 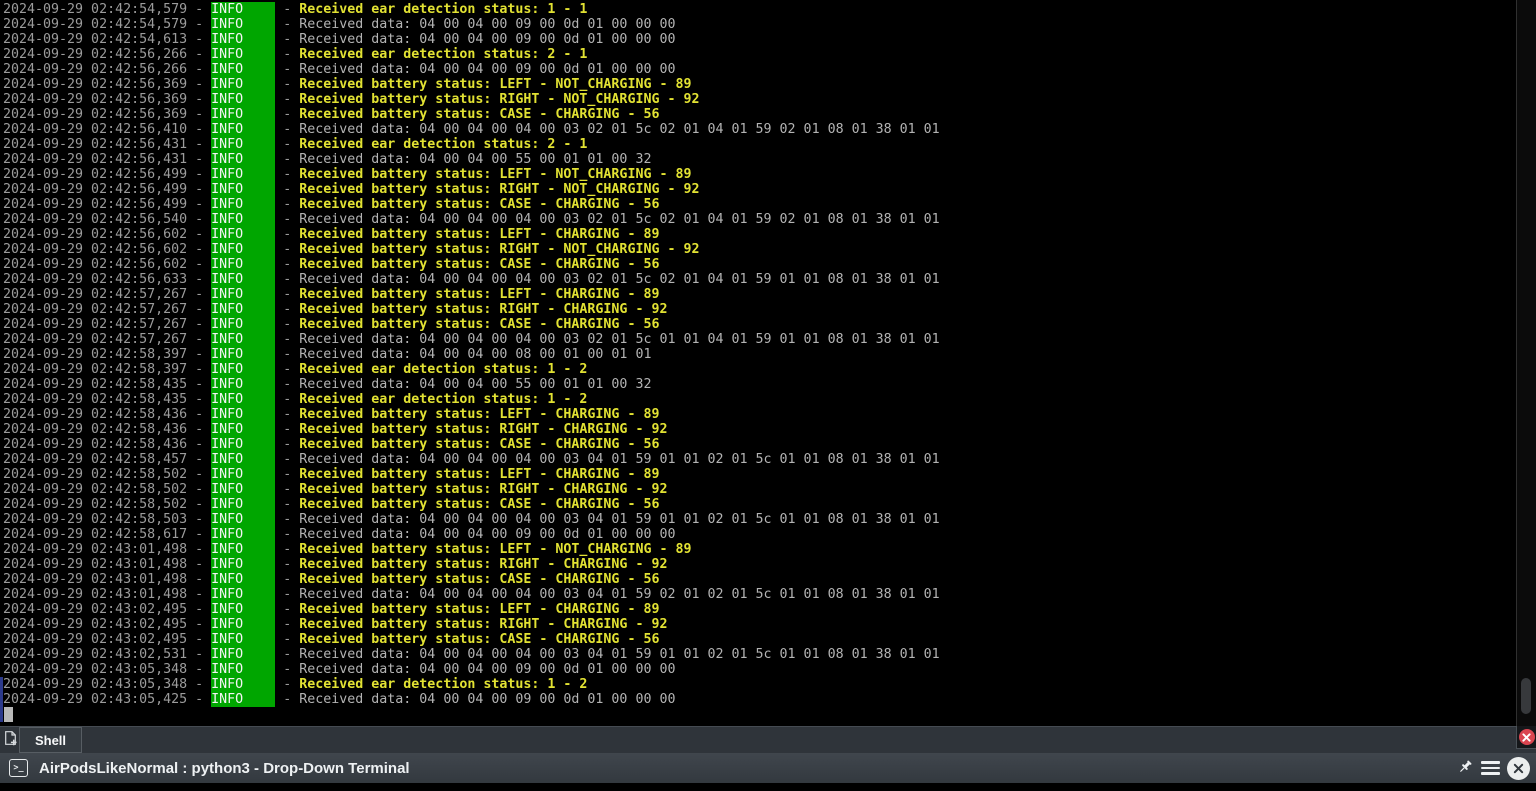 I want to click on tab-shell: Shell, so click(x=50, y=740).